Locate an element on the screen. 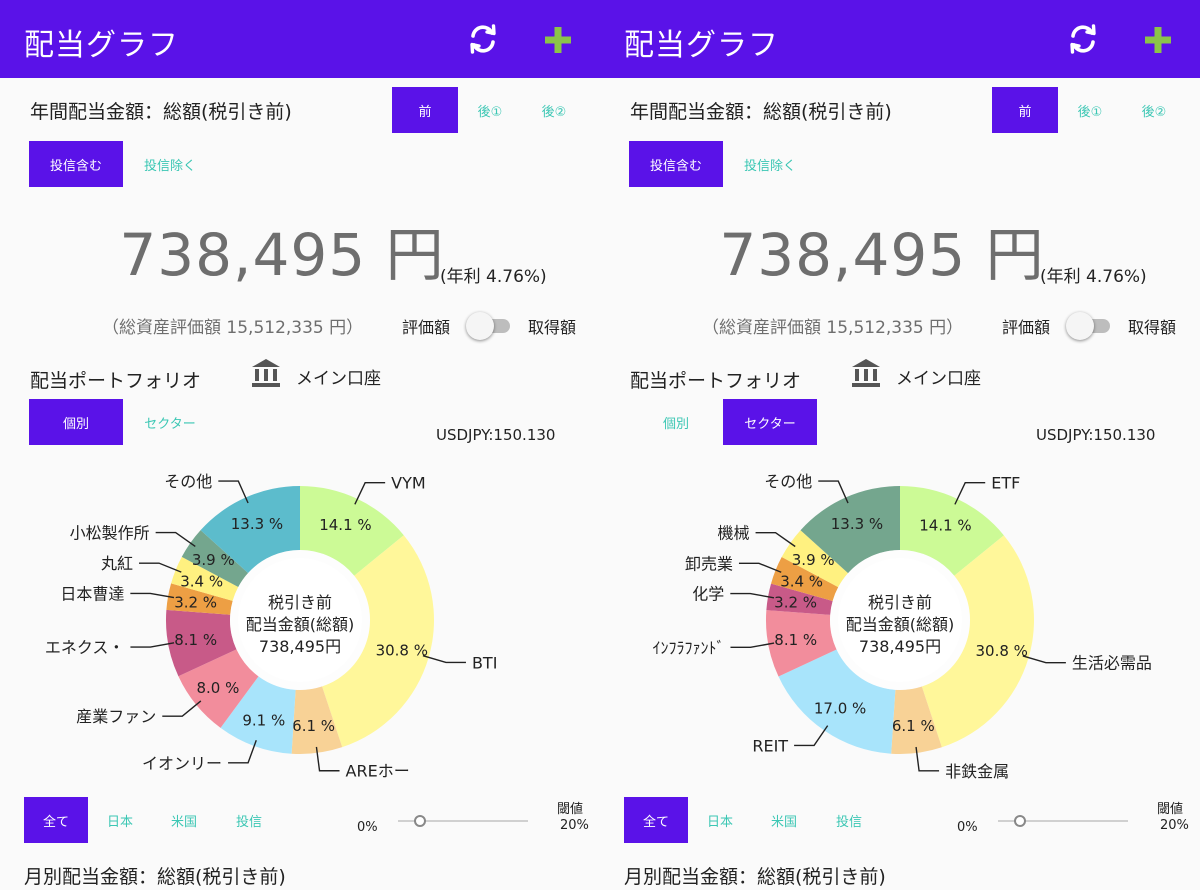 Image resolution: width=1200 pixels, height=890 pixels. slice-percent-label: 13.3 % is located at coordinates (857, 524).